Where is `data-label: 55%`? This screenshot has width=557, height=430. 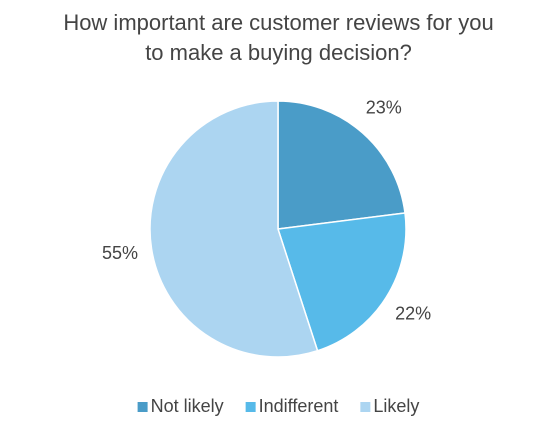 data-label: 55% is located at coordinates (120, 253).